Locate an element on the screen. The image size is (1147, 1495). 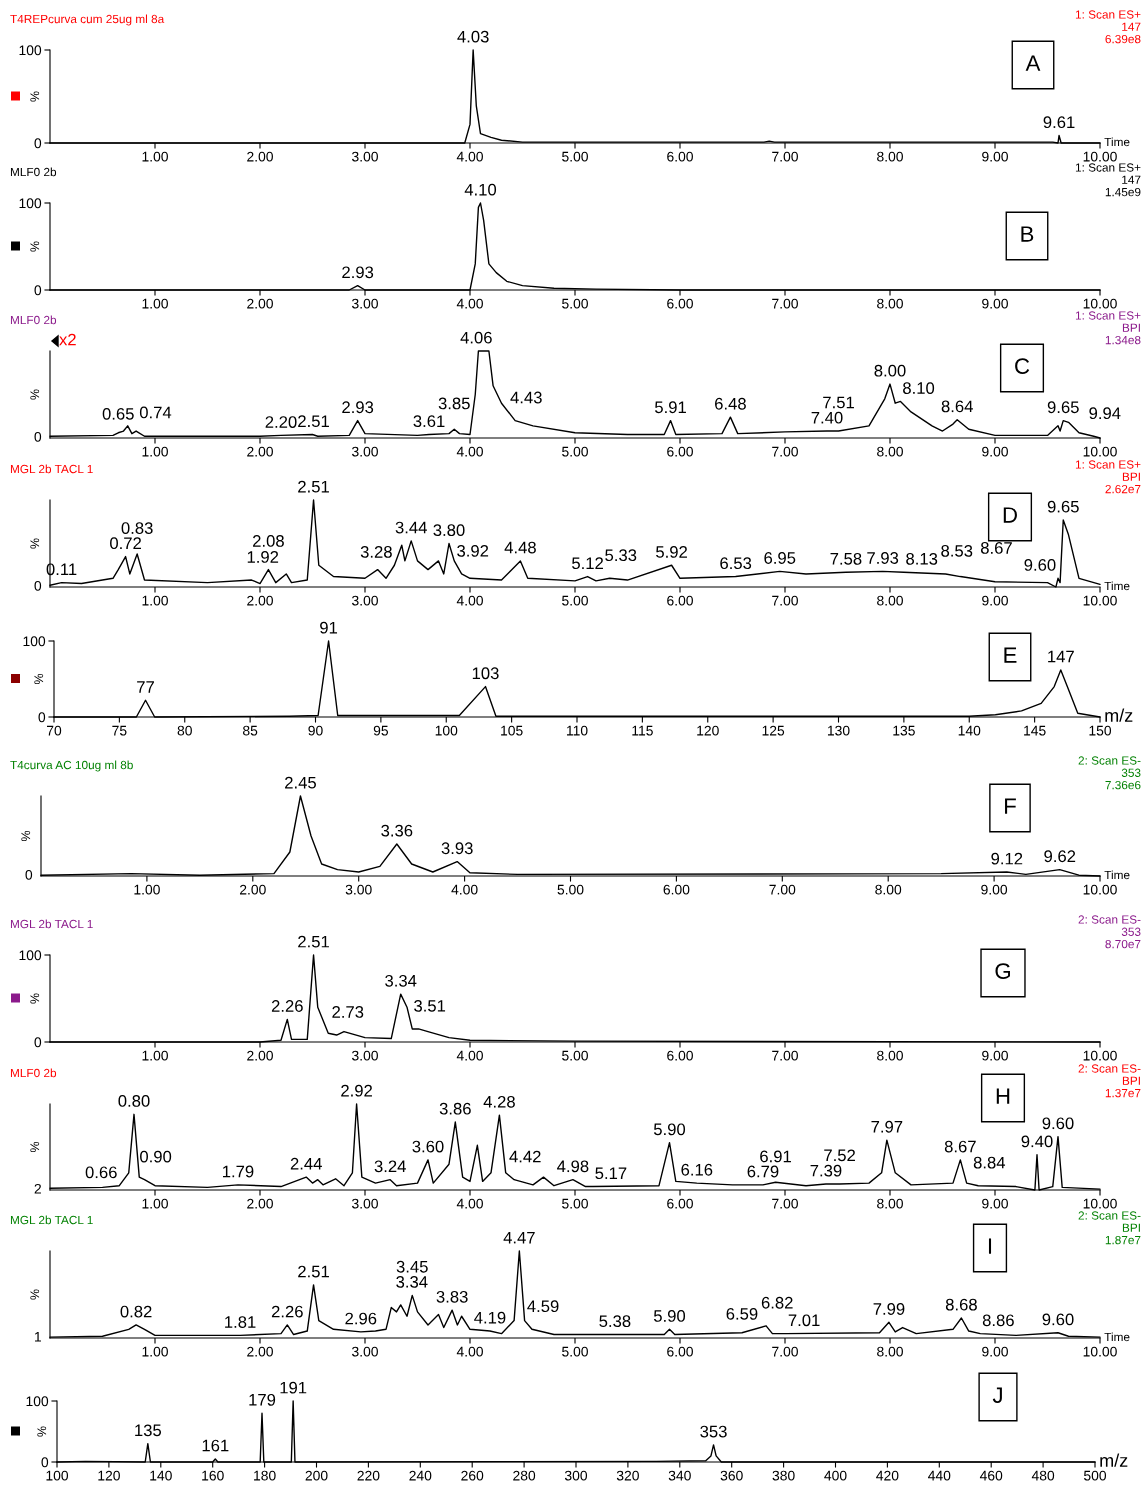
x-tick-label: 460 is located at coordinates (991, 1475).